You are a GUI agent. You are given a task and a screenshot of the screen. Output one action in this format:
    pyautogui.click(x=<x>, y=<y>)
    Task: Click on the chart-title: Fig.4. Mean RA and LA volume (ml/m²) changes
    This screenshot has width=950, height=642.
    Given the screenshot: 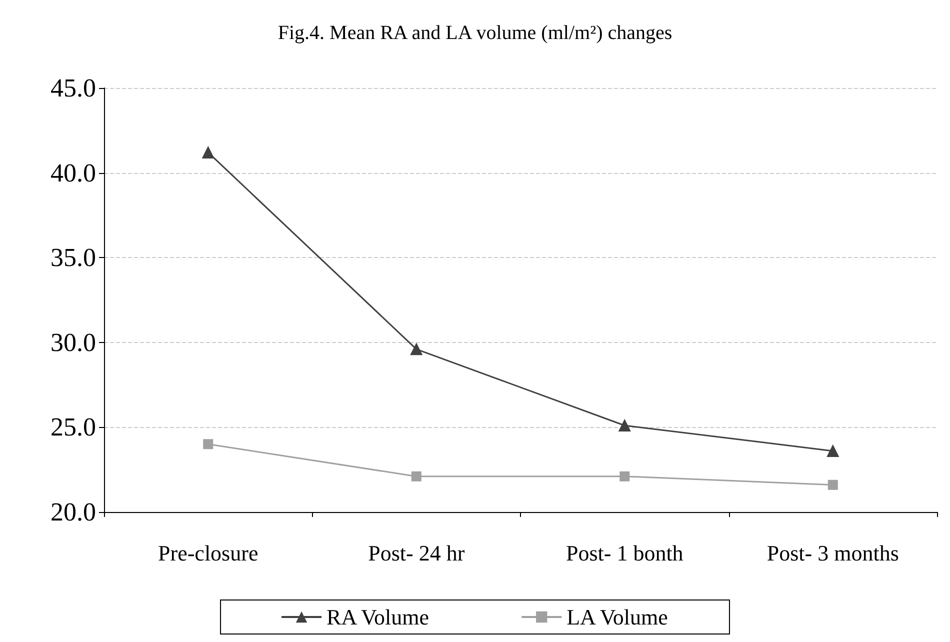 What is the action you would take?
    pyautogui.click(x=475, y=33)
    